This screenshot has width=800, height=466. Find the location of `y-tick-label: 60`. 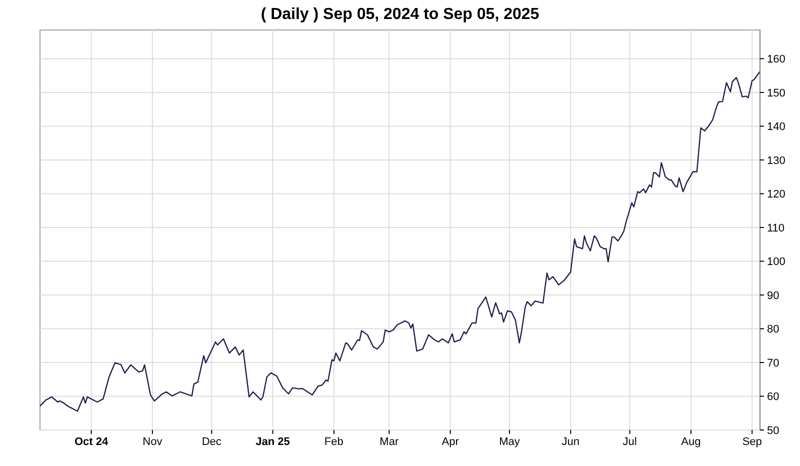

y-tick-label: 60 is located at coordinates (773, 397).